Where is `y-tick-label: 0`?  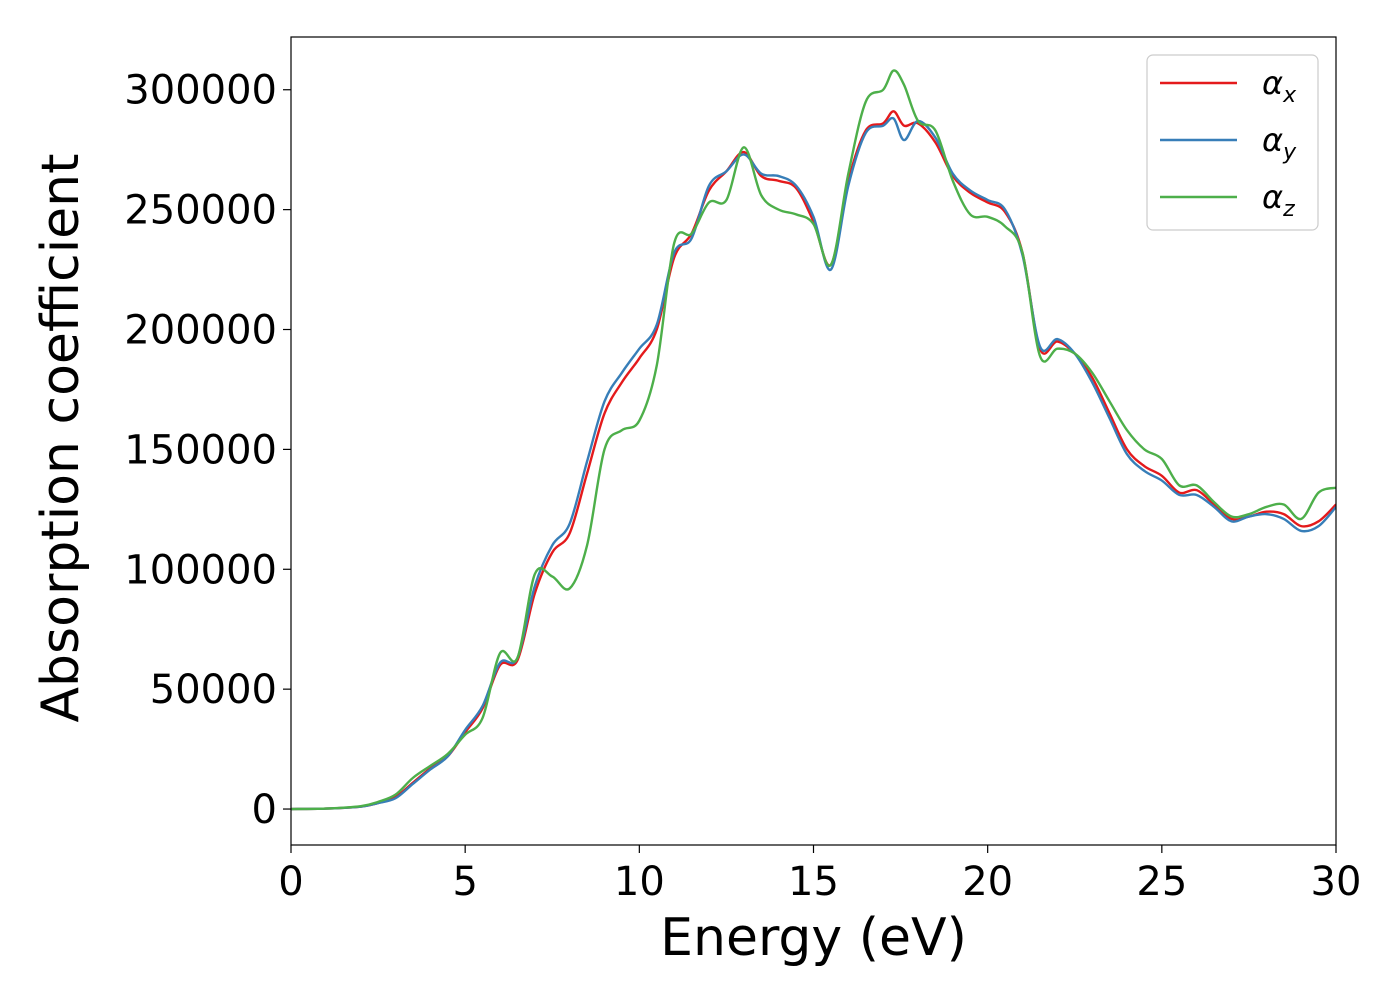
y-tick-label: 0 is located at coordinates (264, 810).